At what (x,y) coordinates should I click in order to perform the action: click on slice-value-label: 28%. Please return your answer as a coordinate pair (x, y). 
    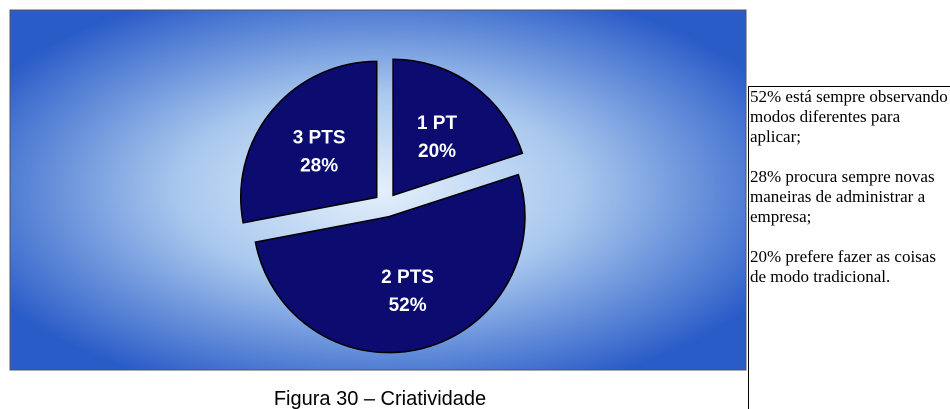
    Looking at the image, I should click on (319, 166).